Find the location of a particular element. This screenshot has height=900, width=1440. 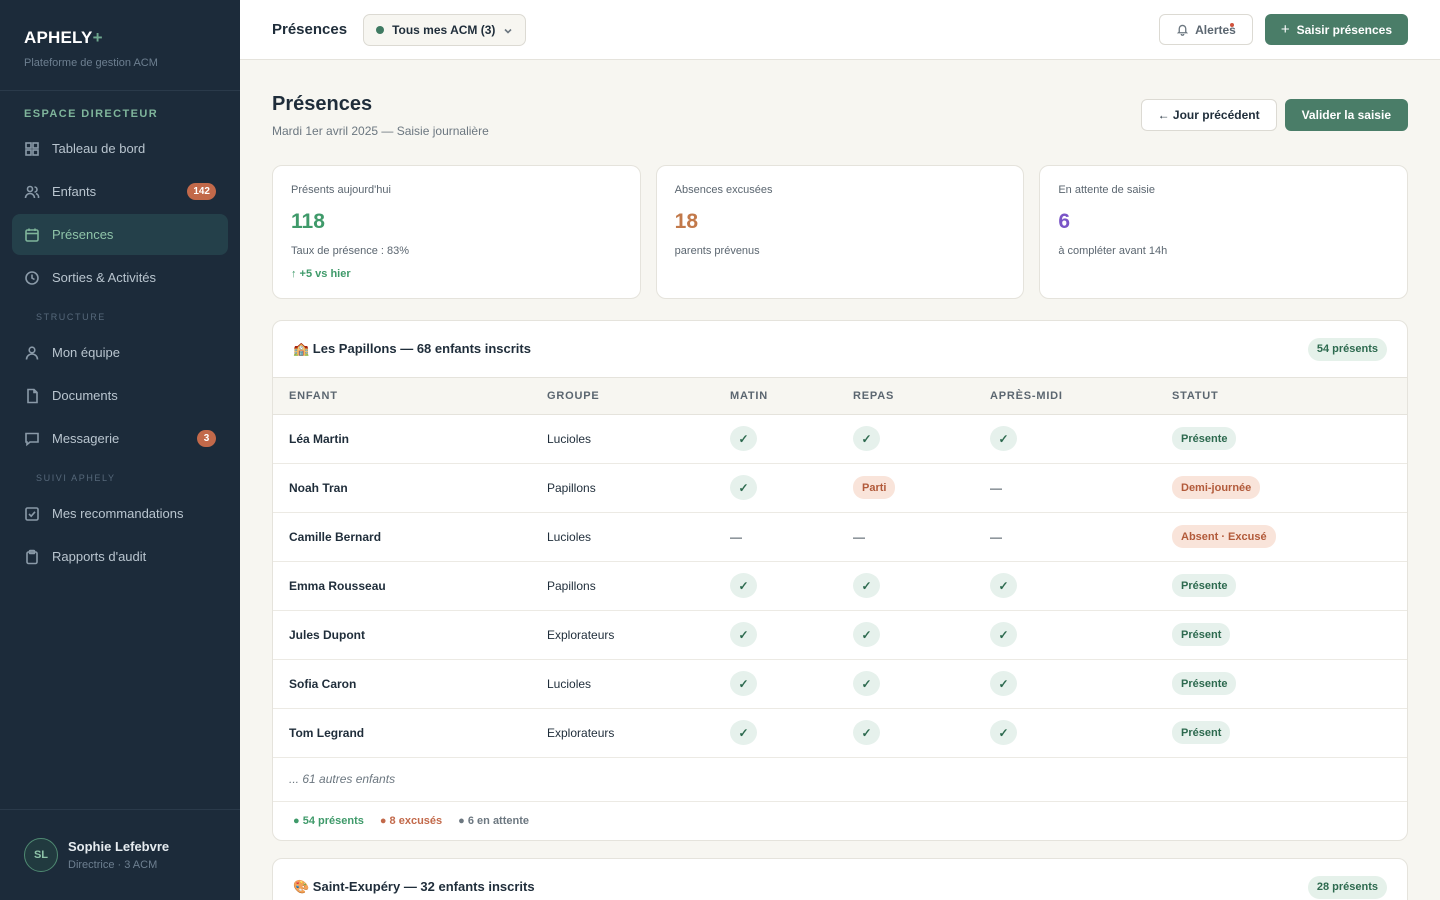

plus-icon: + is located at coordinates (1285, 29).